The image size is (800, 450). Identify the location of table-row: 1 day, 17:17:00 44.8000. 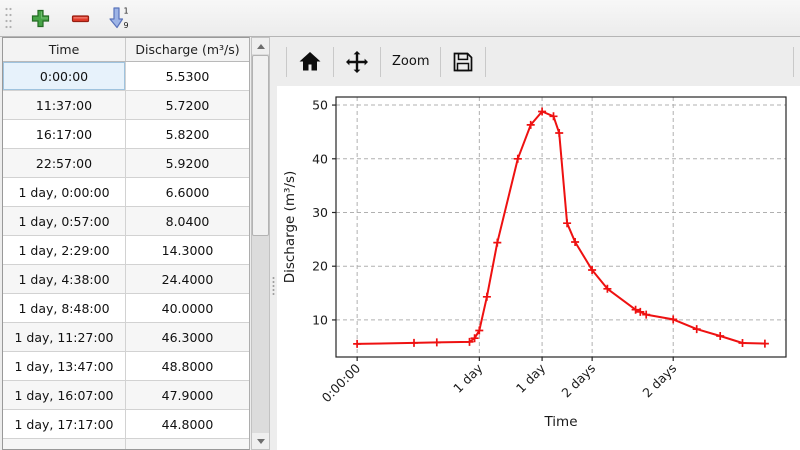
(126, 424).